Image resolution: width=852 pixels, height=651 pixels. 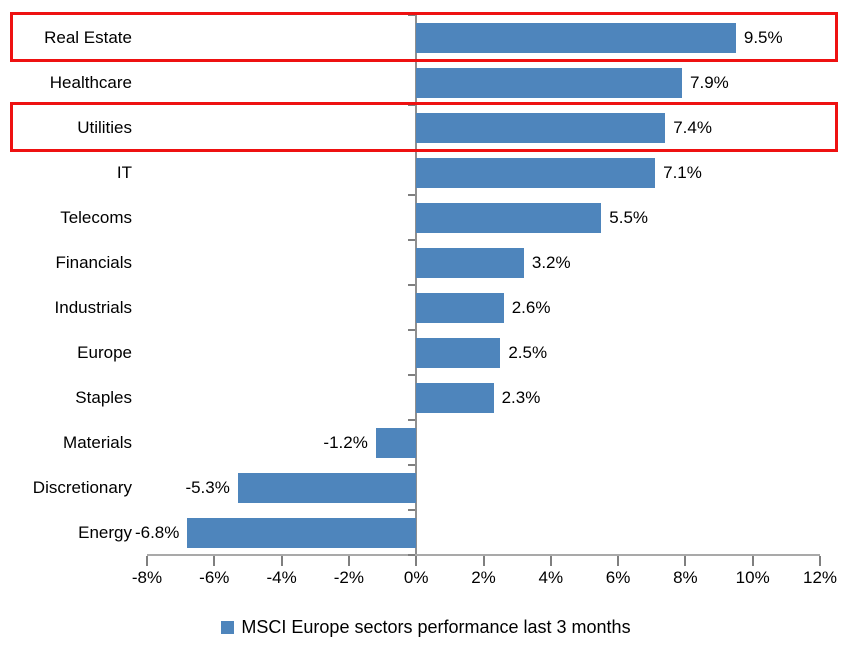 I want to click on category-label-europe: Europe, so click(x=104, y=352).